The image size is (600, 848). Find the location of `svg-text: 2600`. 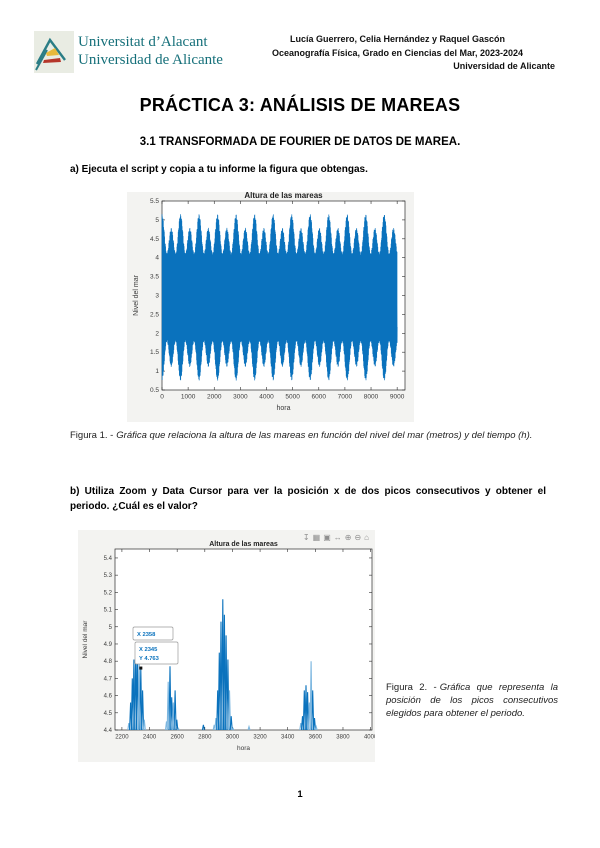

svg-text: 2600 is located at coordinates (177, 738).